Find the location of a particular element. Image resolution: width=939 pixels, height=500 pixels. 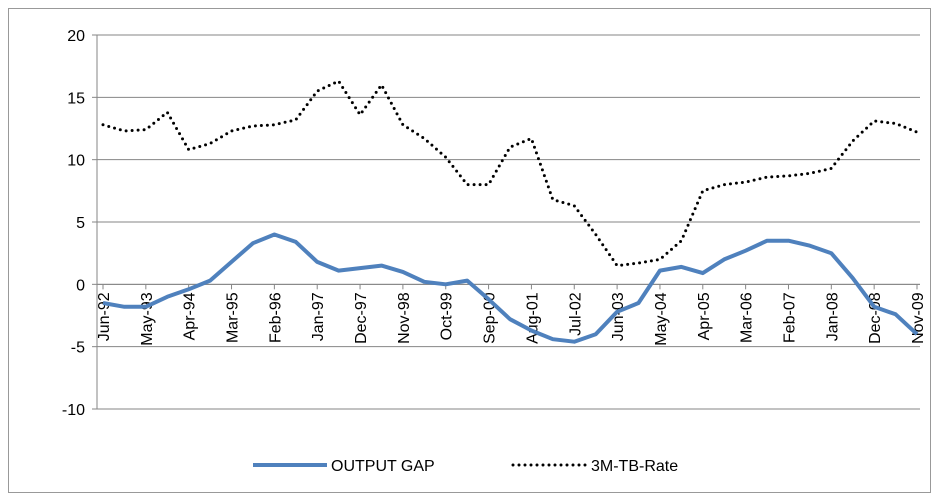

x-tick-label: Jan-08 is located at coordinates (832, 316).